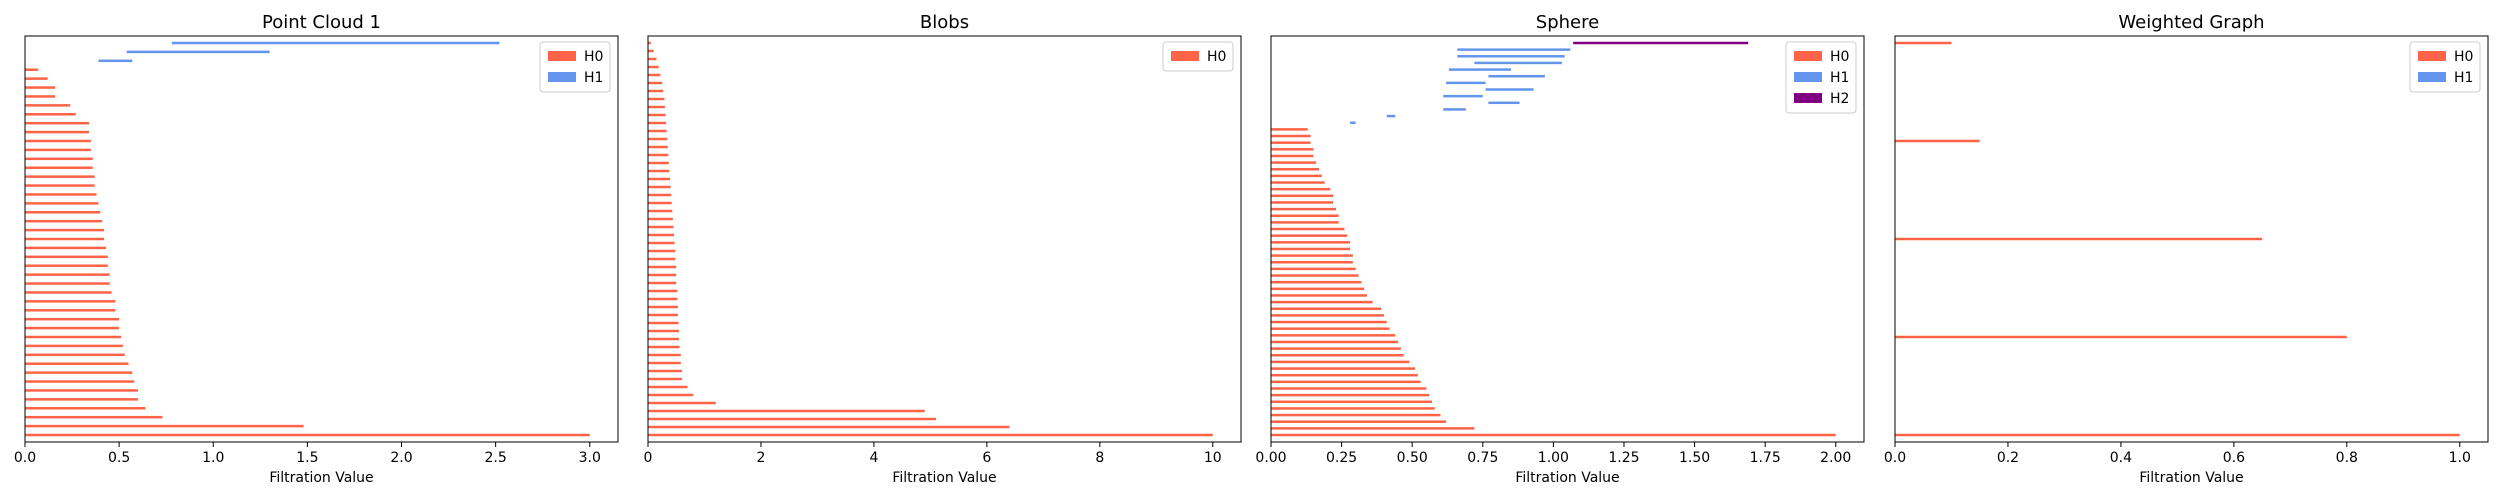 This screenshot has height=500, width=2500. I want to click on x-tick-label: 0.5, so click(119, 458).